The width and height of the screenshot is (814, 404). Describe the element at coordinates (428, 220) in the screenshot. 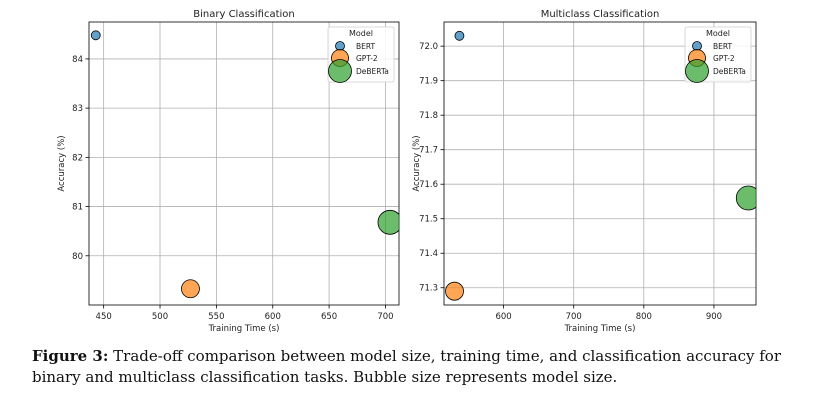

I see `y-tick-label: 71.5` at that location.